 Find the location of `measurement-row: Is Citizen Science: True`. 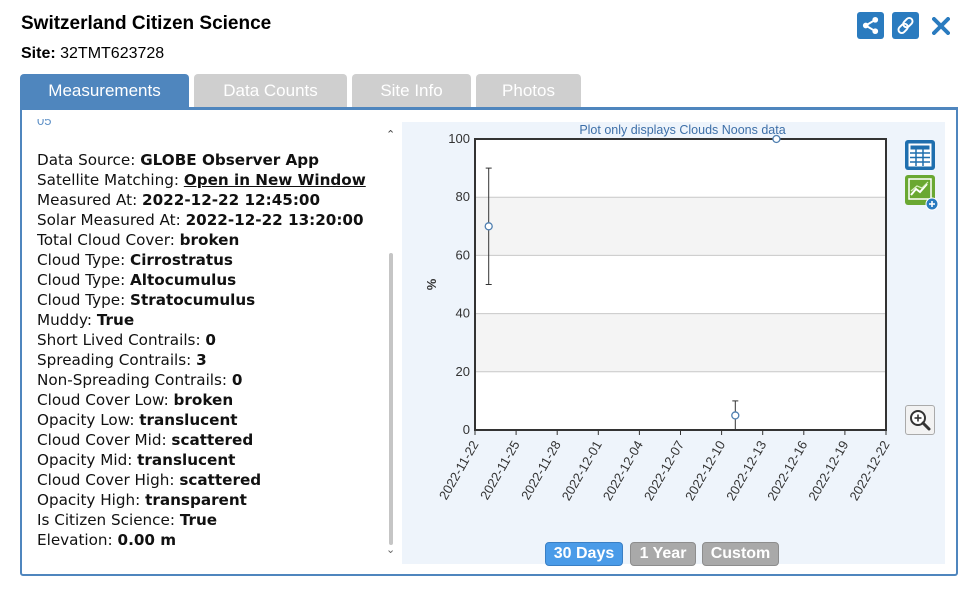

measurement-row: Is Citizen Science: True is located at coordinates (212, 520).